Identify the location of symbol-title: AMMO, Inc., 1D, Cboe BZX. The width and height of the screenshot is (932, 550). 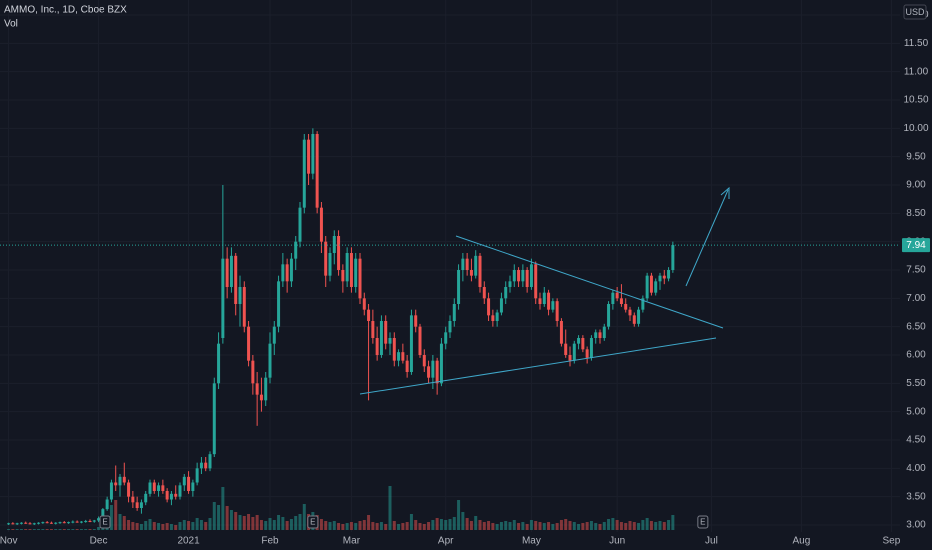
(65, 10).